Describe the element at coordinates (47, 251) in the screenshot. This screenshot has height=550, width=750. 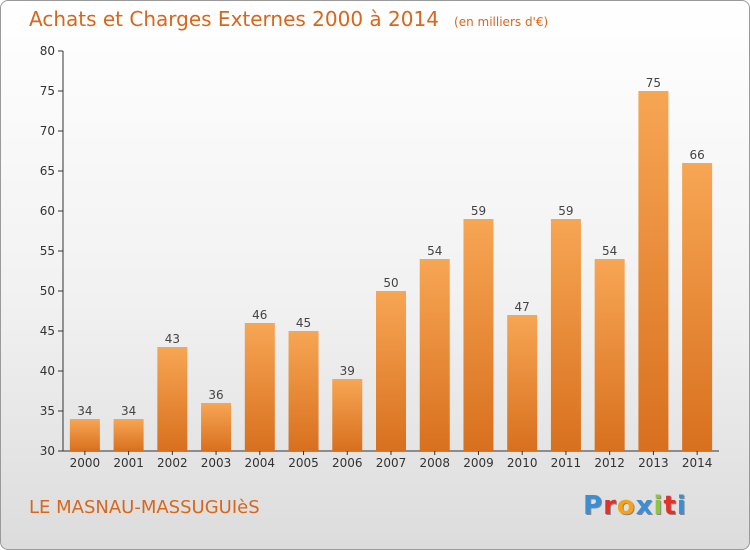
I see `y-tick-label: 55` at that location.